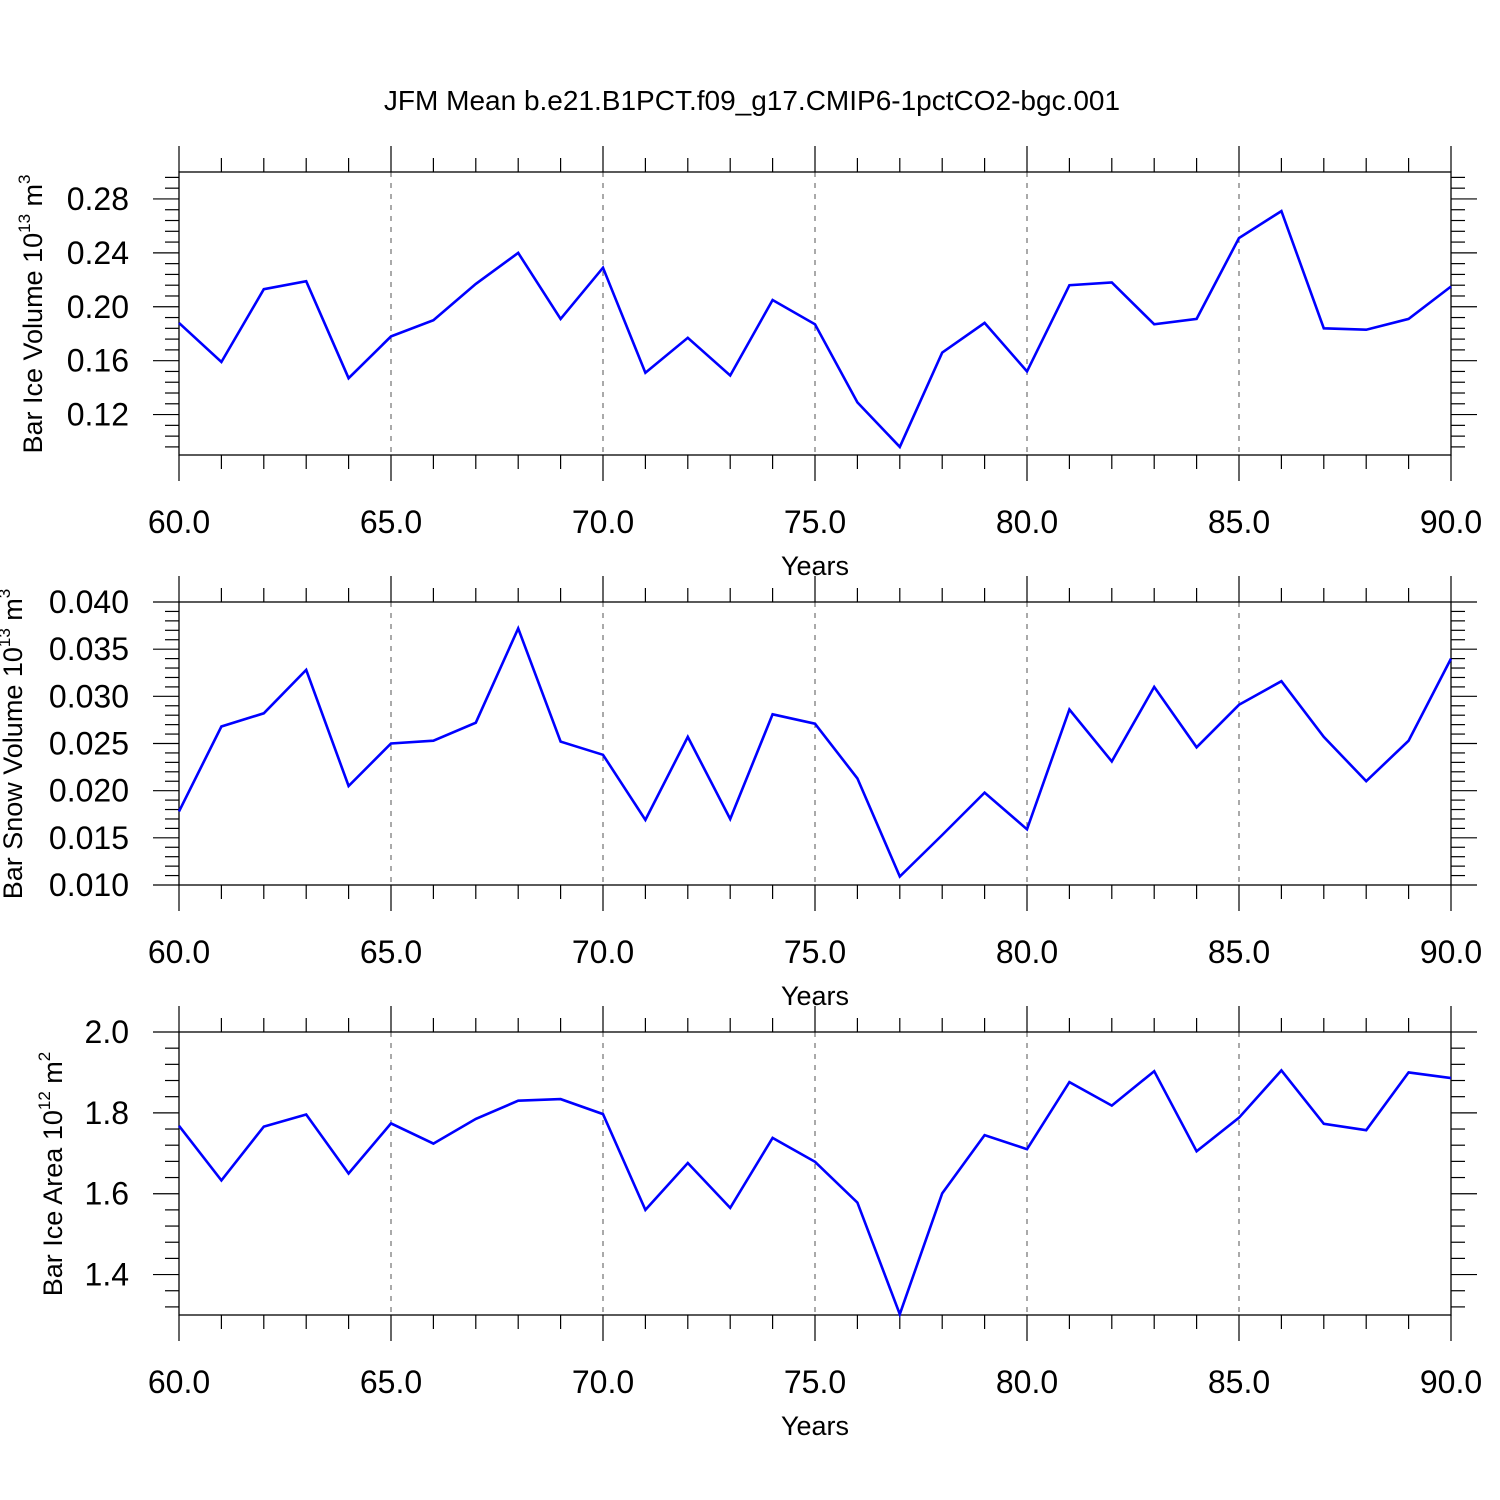  Describe the element at coordinates (44, 1100) in the screenshot. I see `y-axis-title-exponent: 12` at that location.